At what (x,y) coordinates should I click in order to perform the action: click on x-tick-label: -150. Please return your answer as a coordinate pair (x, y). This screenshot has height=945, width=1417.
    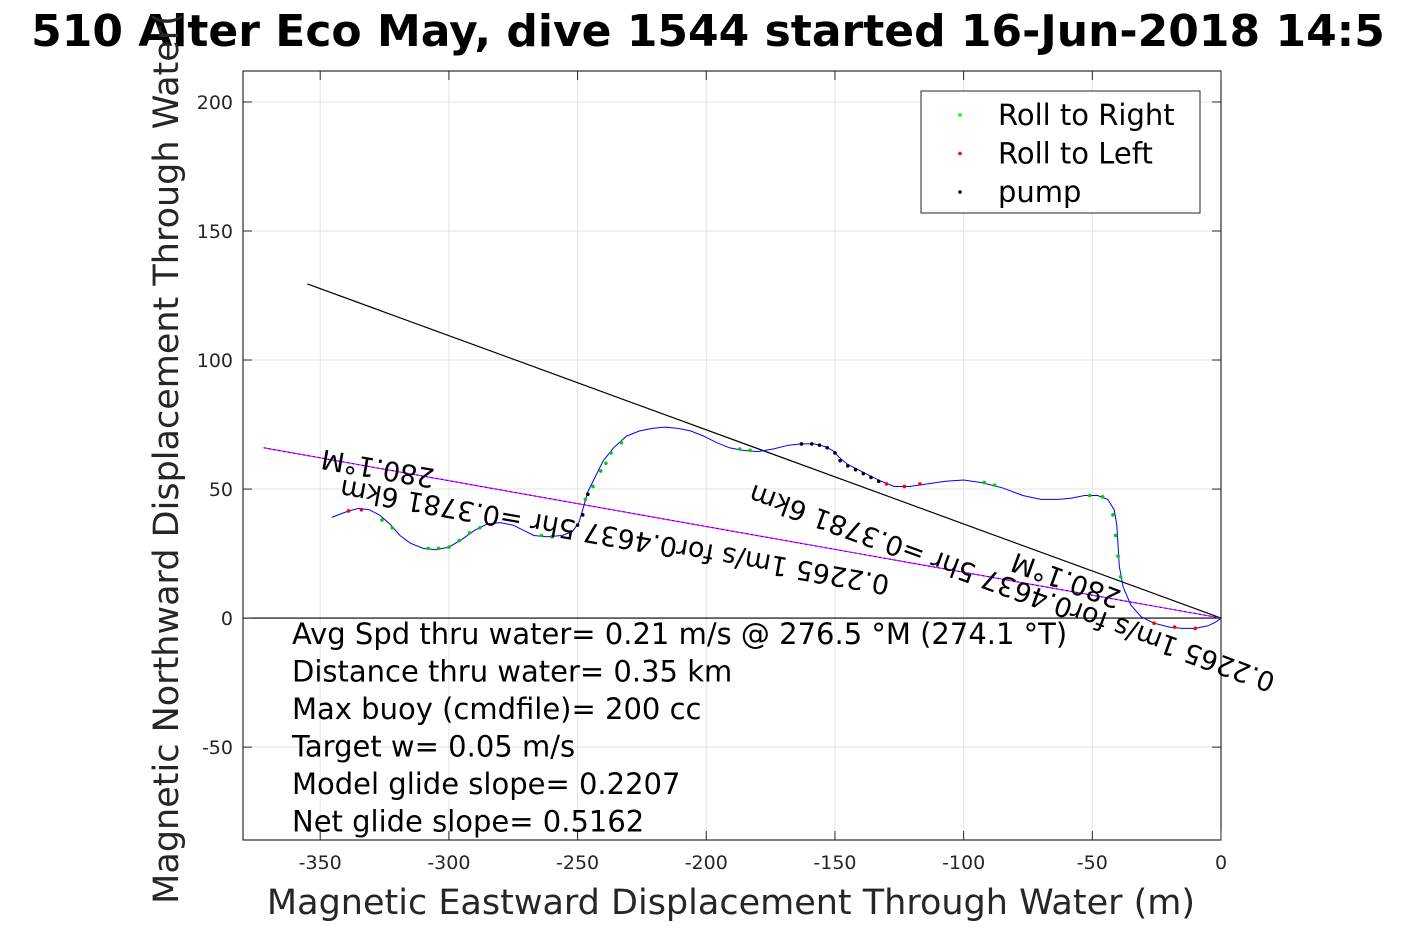
    Looking at the image, I should click on (834, 863).